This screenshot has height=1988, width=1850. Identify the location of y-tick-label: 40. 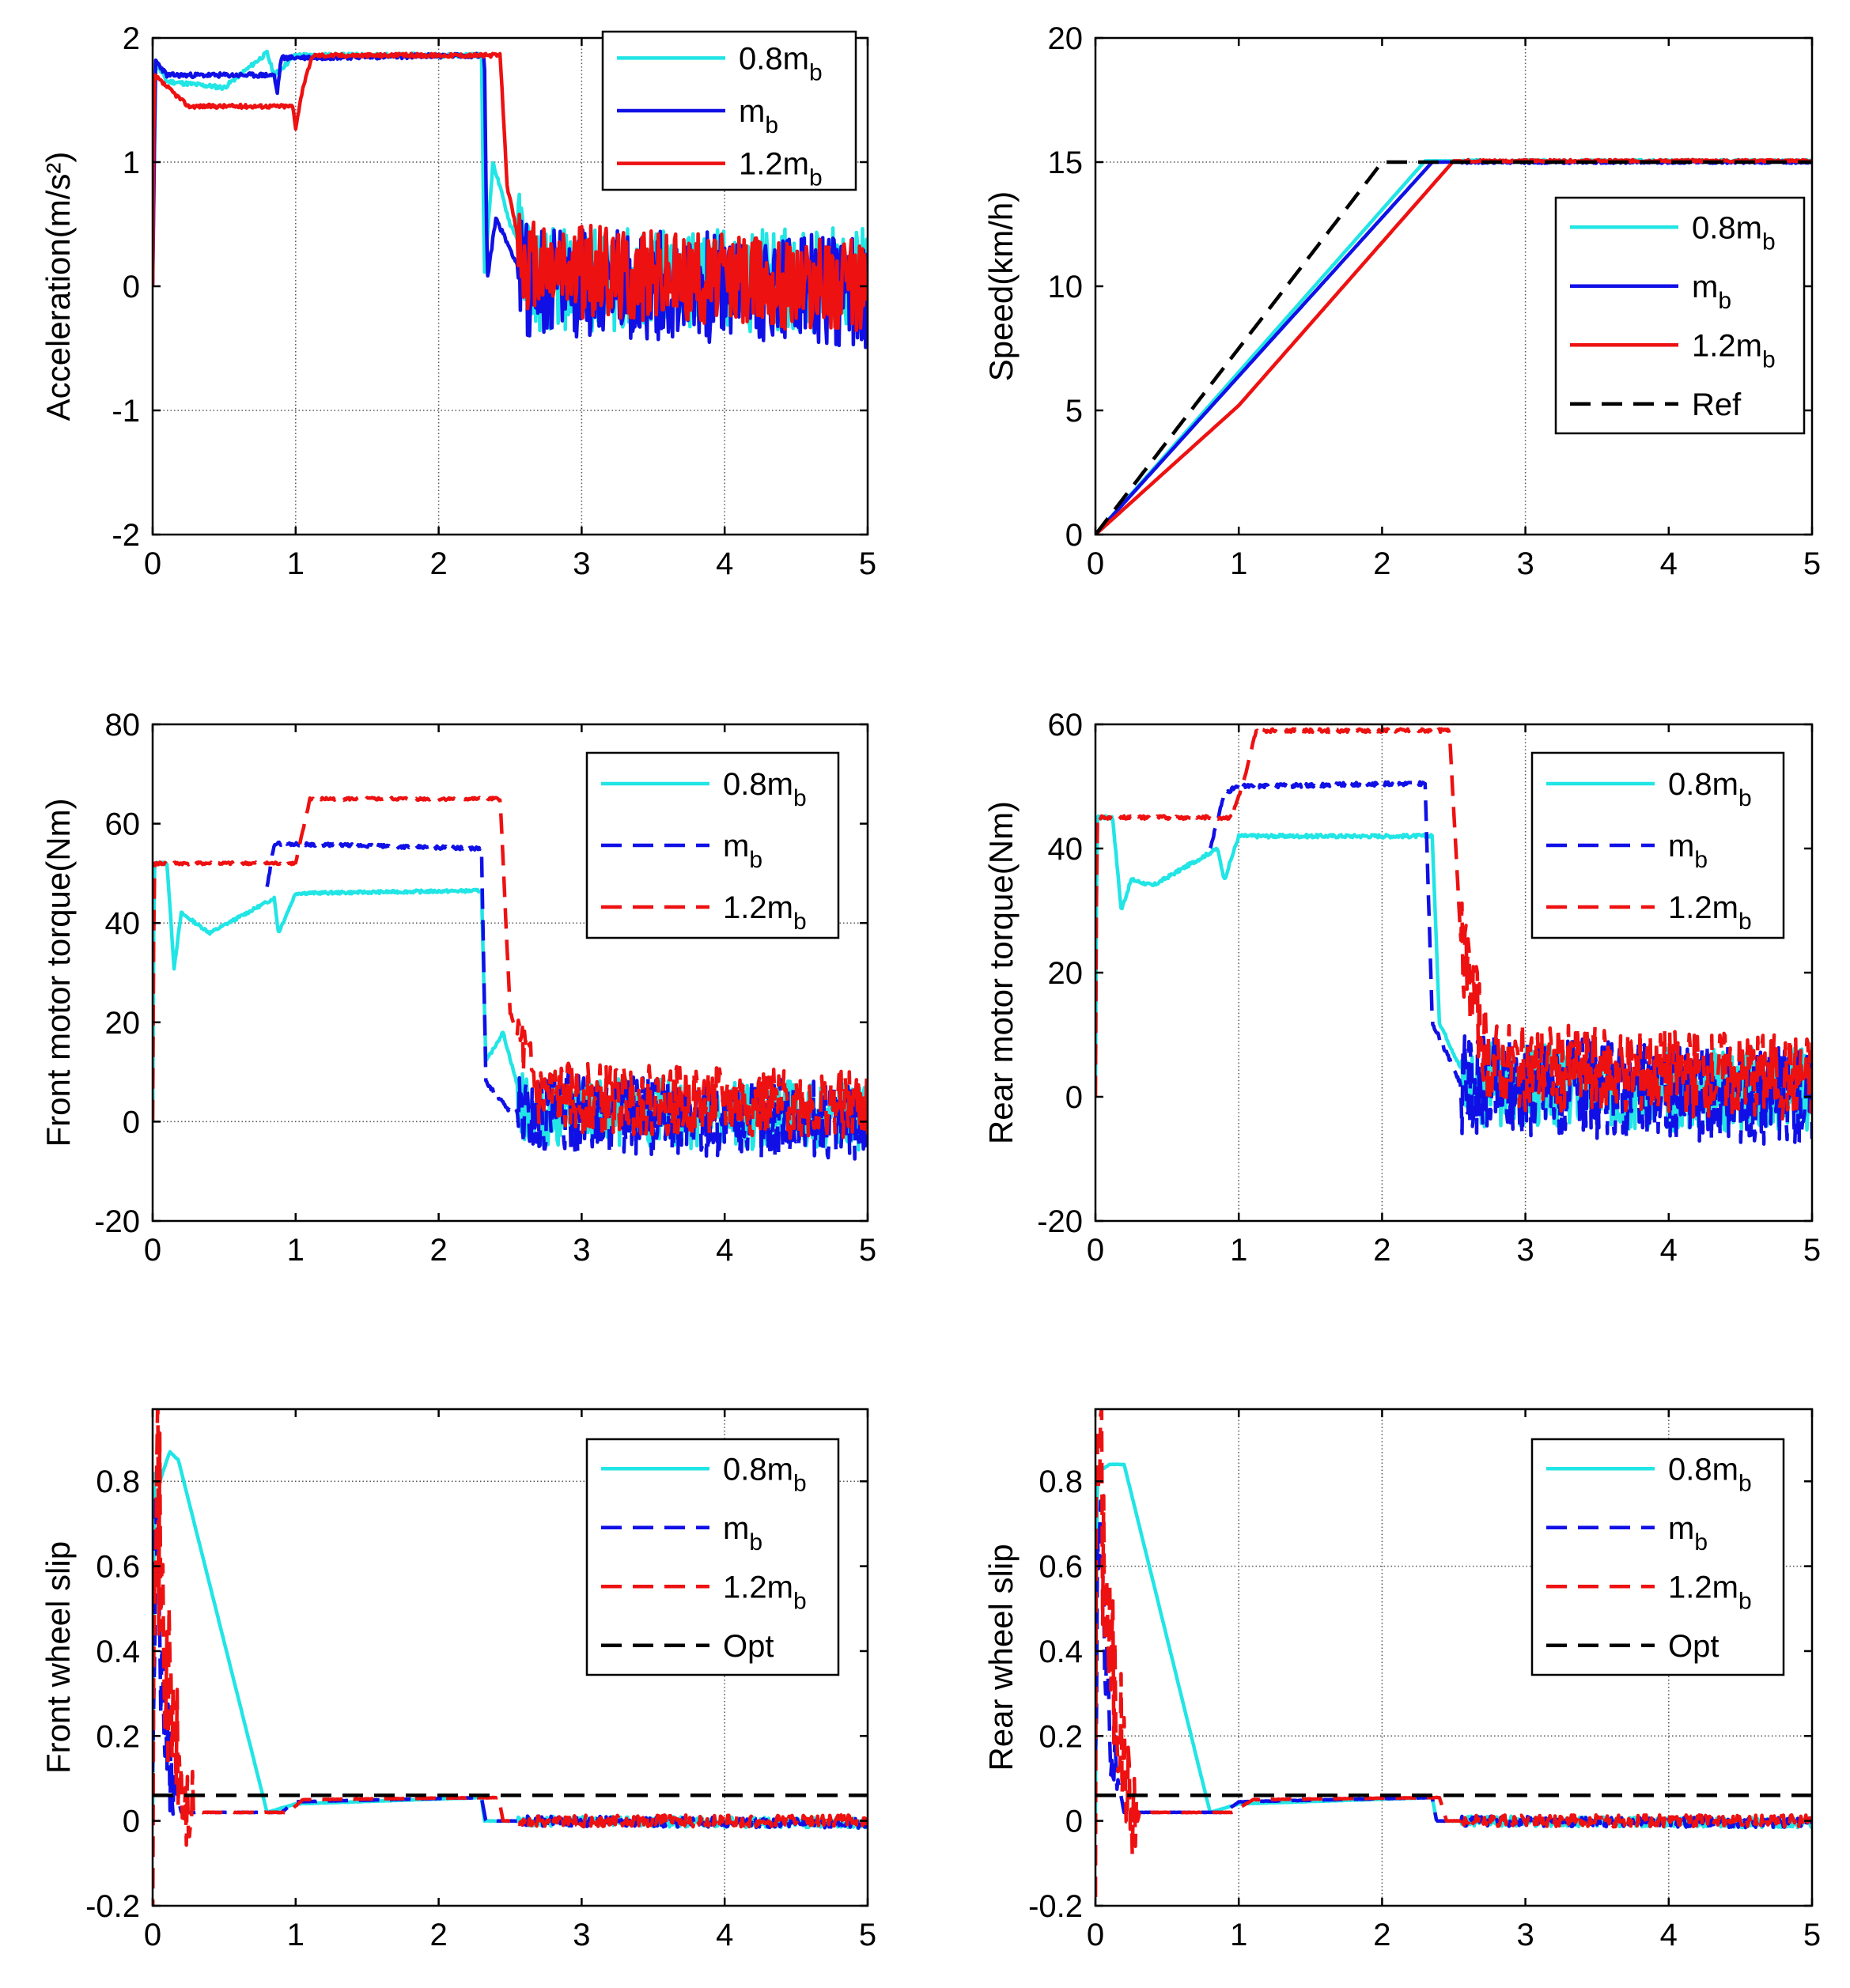
(1066, 849).